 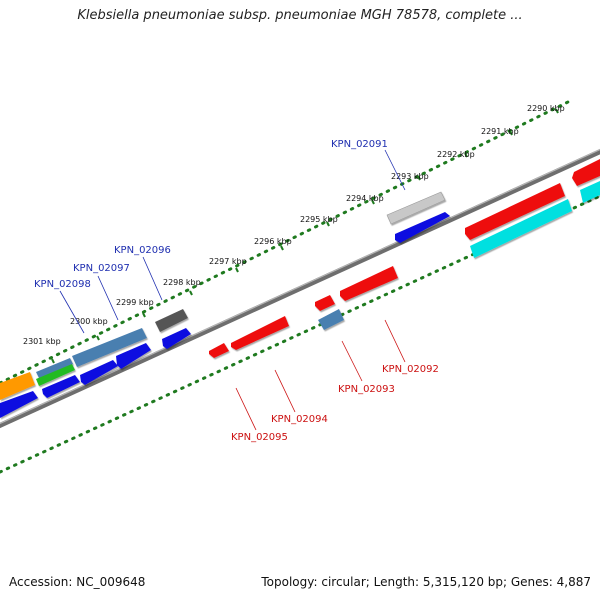 What do you see at coordinates (319, 219) in the screenshot?
I see `tick-label: 2295 kbp` at bounding box center [319, 219].